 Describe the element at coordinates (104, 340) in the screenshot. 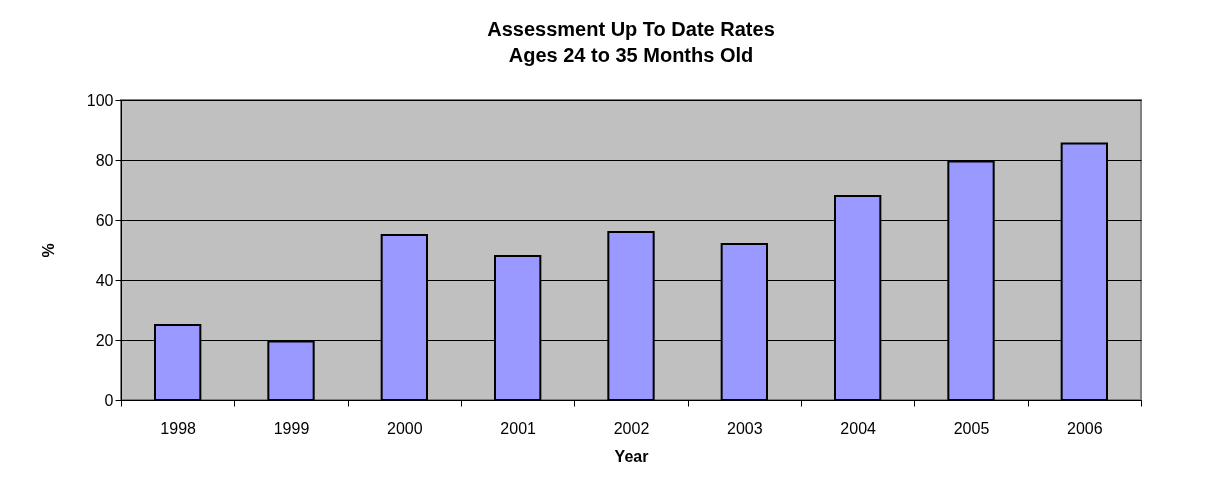

I see `y-tick-label: 20` at that location.